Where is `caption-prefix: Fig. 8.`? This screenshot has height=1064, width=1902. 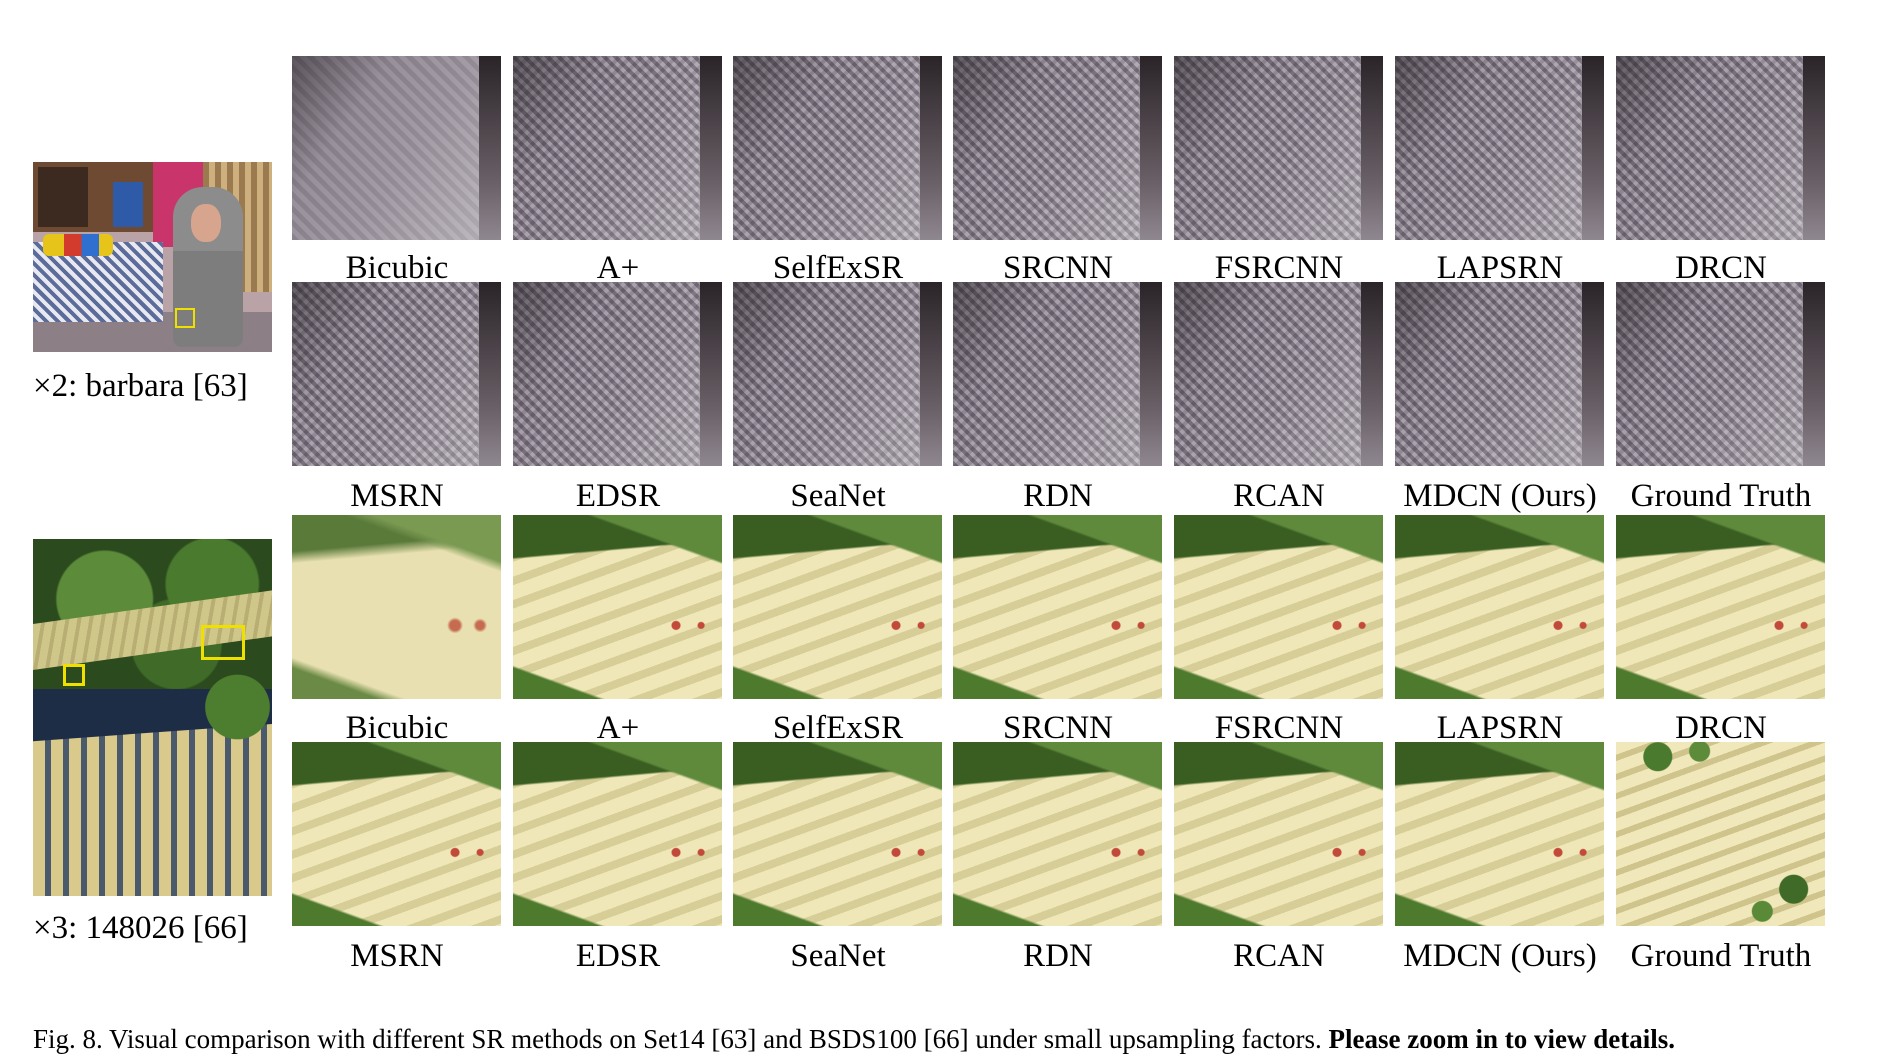 caption-prefix: Fig. 8. is located at coordinates (68, 1039).